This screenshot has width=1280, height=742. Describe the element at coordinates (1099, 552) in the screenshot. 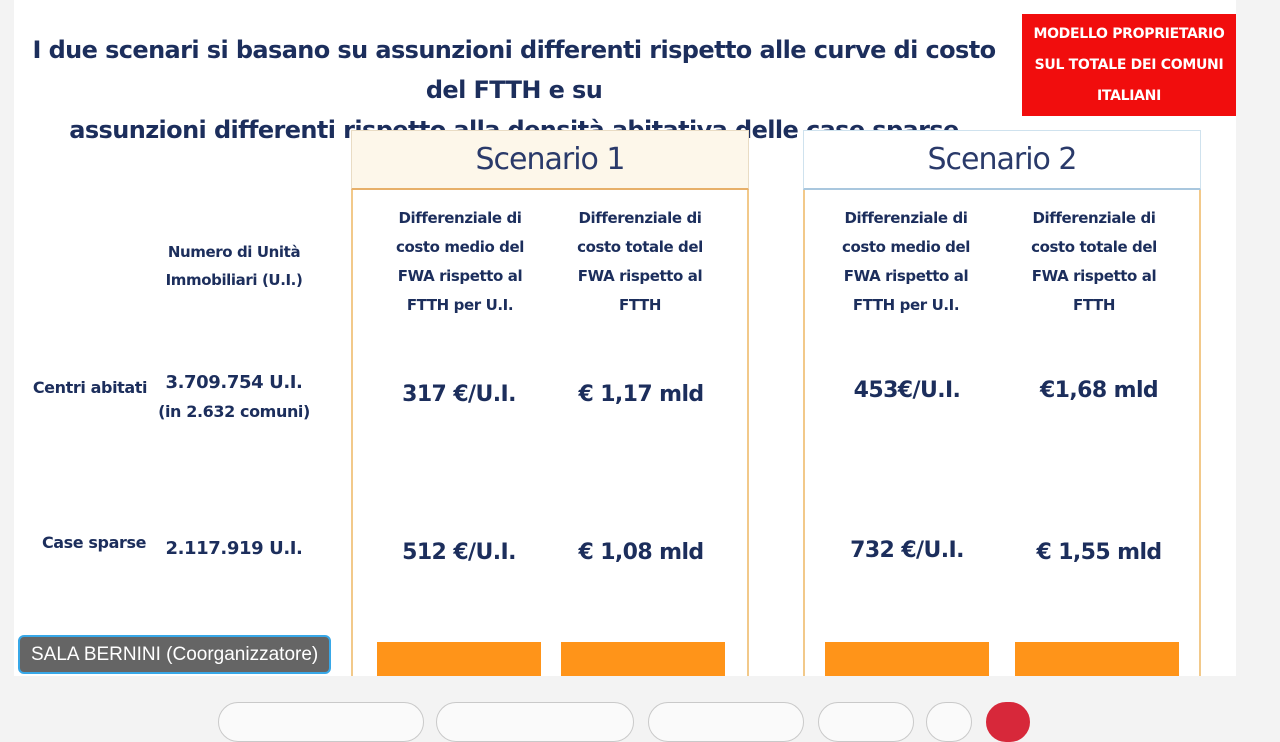

I see `scenario-2-case-total: € 1,55 mld` at that location.